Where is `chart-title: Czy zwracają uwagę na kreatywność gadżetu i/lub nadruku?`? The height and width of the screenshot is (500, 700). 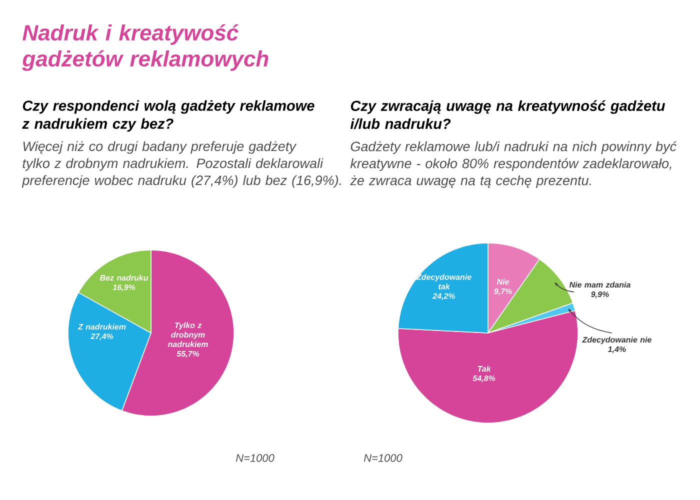 chart-title: Czy zwracają uwagę na kreatywność gadżetu i/lub nadruku? is located at coordinates (508, 115).